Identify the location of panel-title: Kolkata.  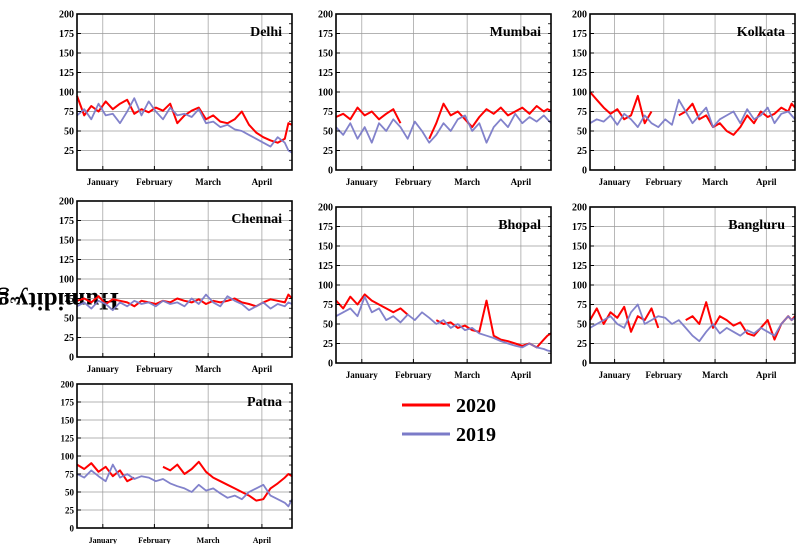
(761, 32).